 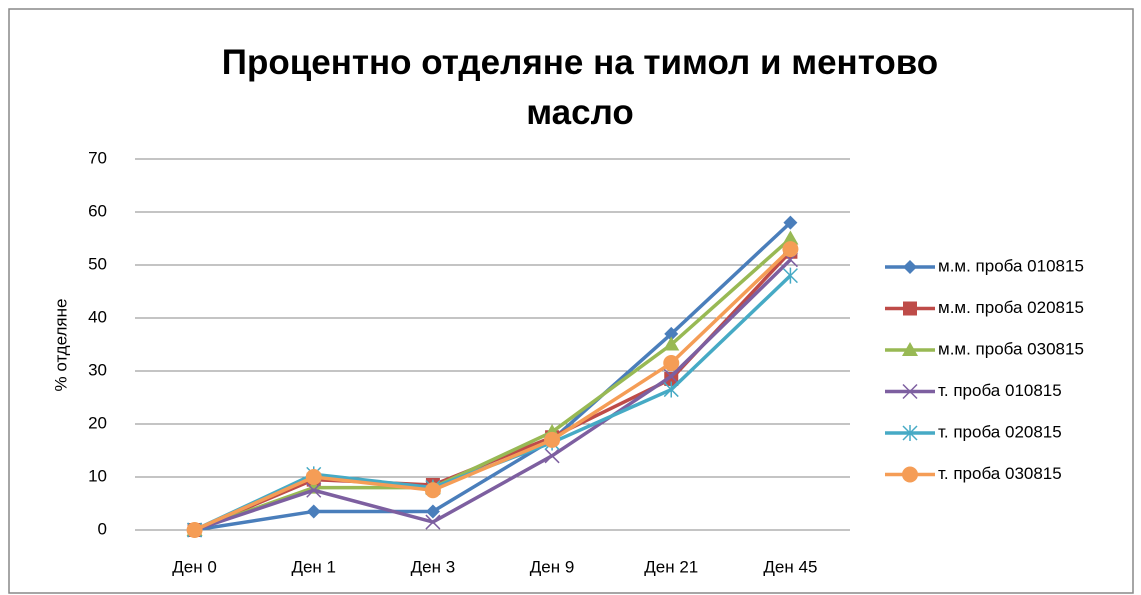 What do you see at coordinates (1000, 431) in the screenshot?
I see `legend-label: т. проба 020815` at bounding box center [1000, 431].